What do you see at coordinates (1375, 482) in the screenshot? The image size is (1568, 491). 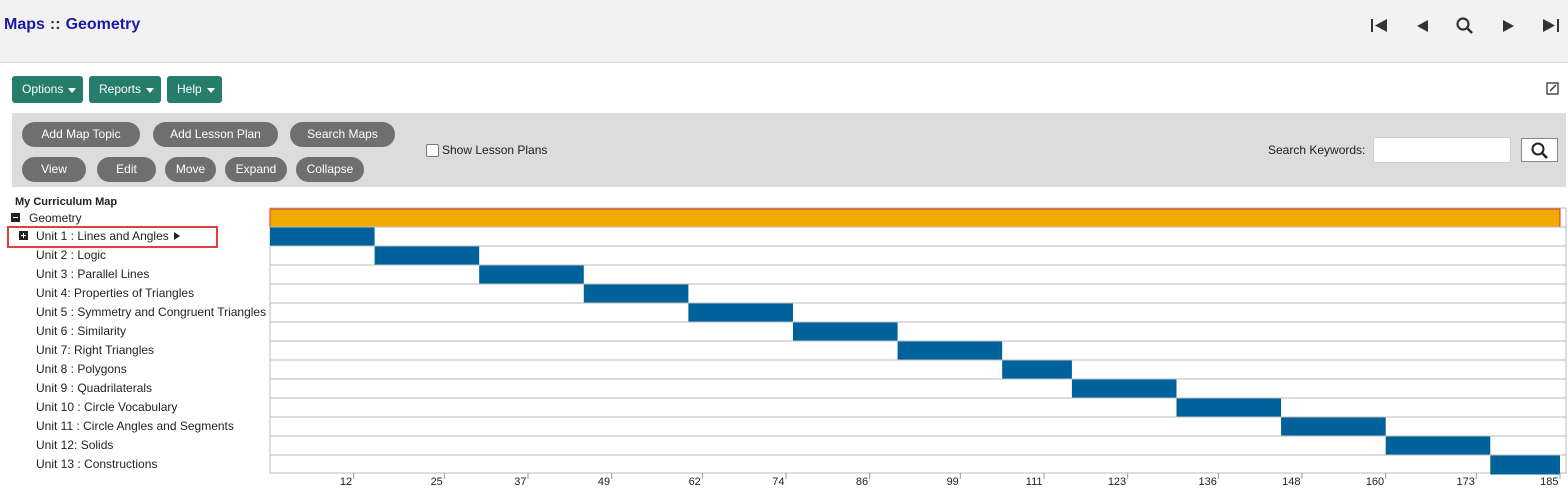 I see `x-tick-label: 160` at bounding box center [1375, 482].